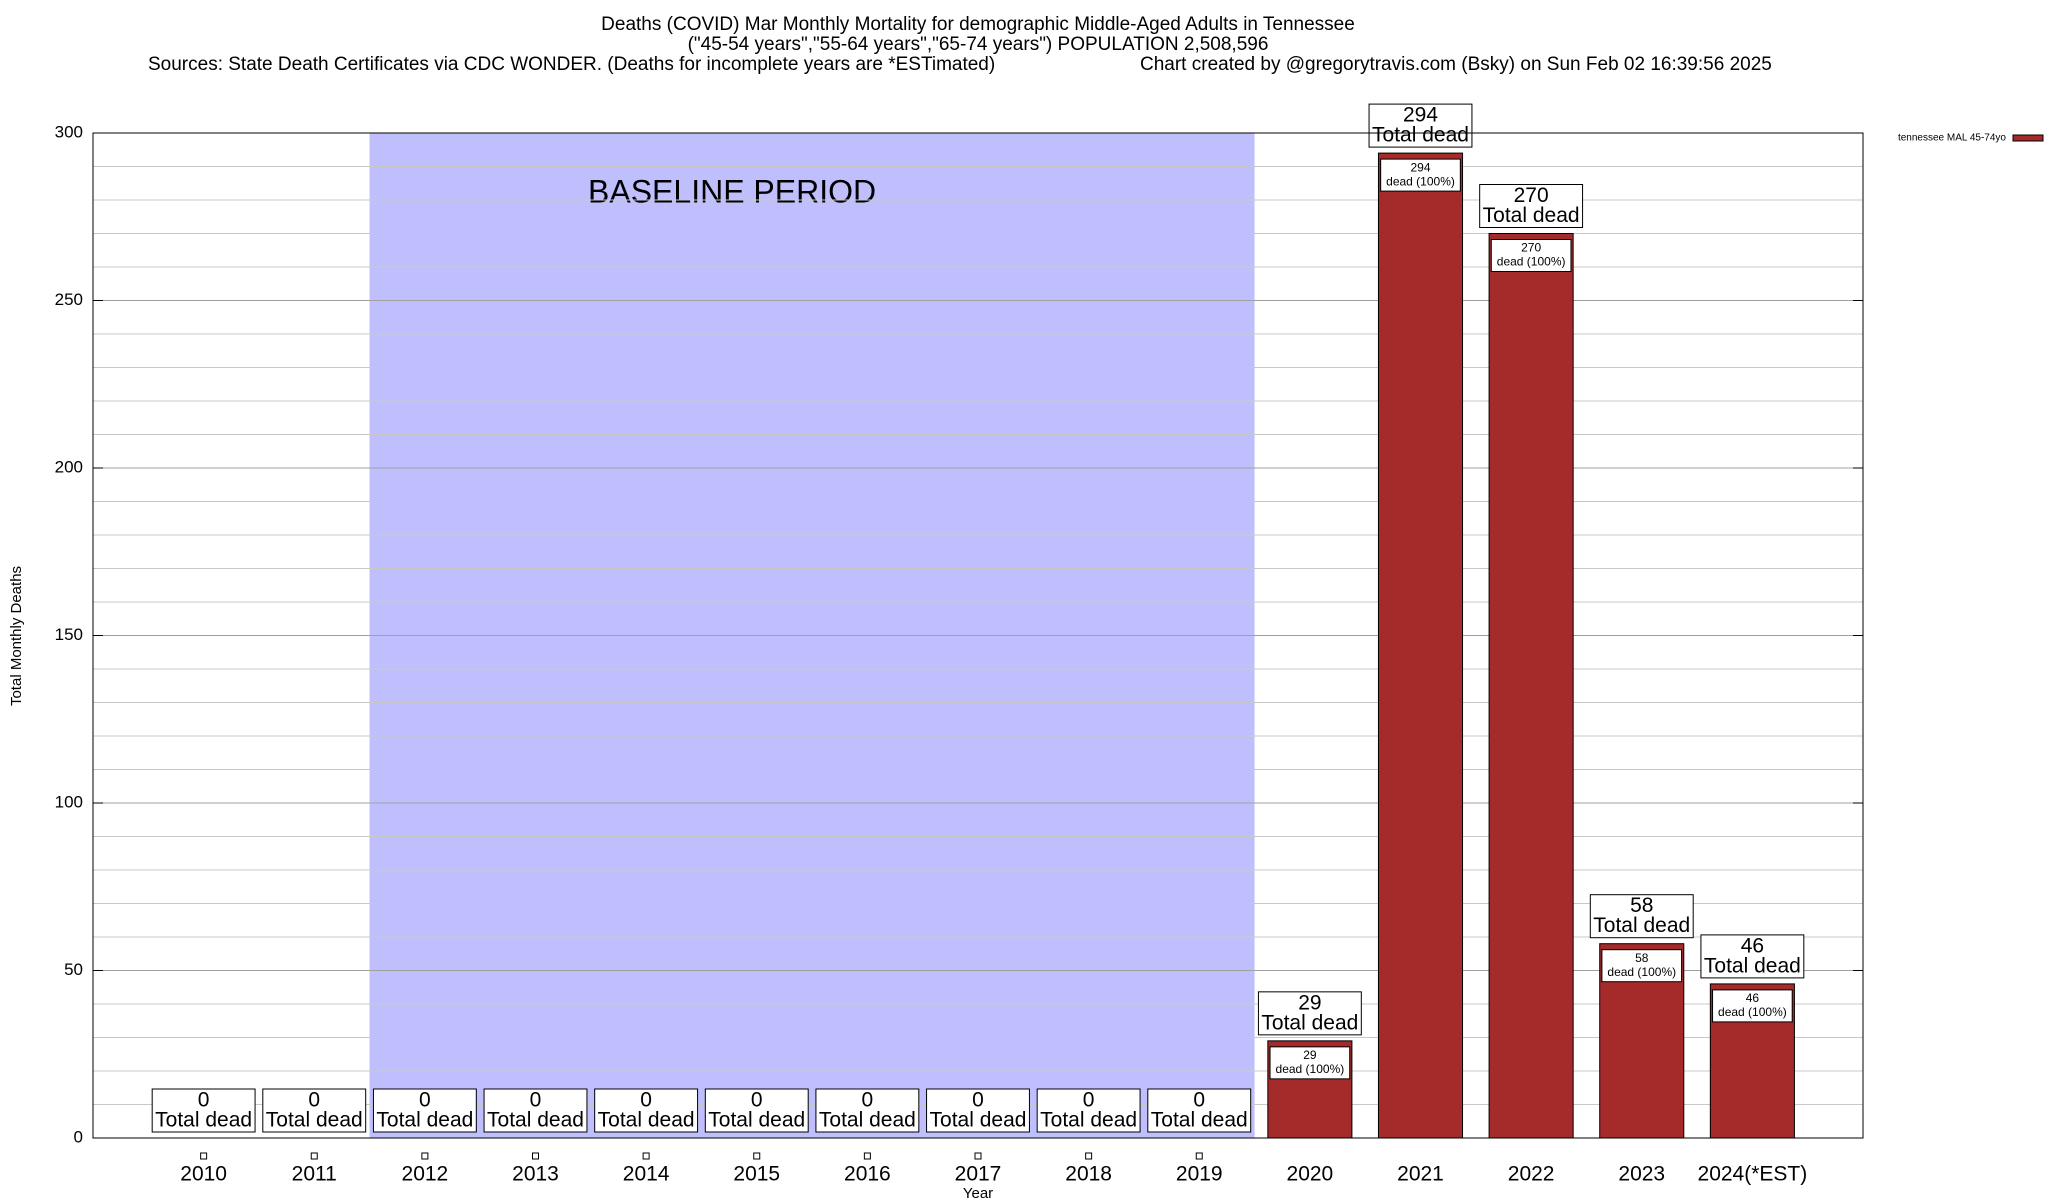 This screenshot has height=1200, width=2048. What do you see at coordinates (1952, 138) in the screenshot?
I see `legend-label: tennessee MAL 45-74yo` at bounding box center [1952, 138].